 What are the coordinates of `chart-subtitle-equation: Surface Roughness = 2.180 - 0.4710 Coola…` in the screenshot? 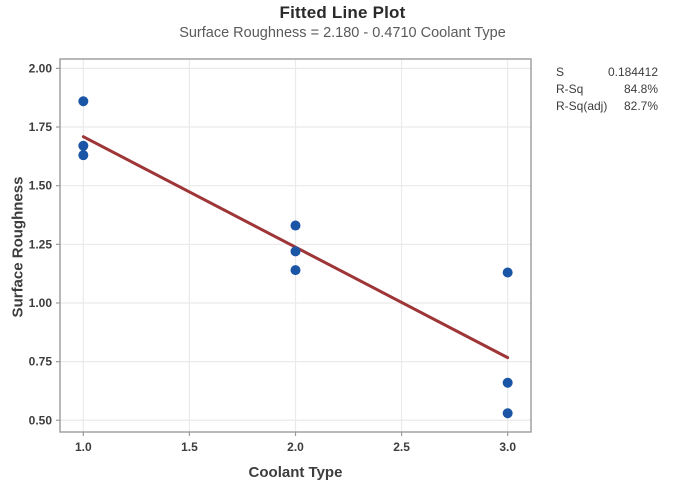 It's located at (342, 33).